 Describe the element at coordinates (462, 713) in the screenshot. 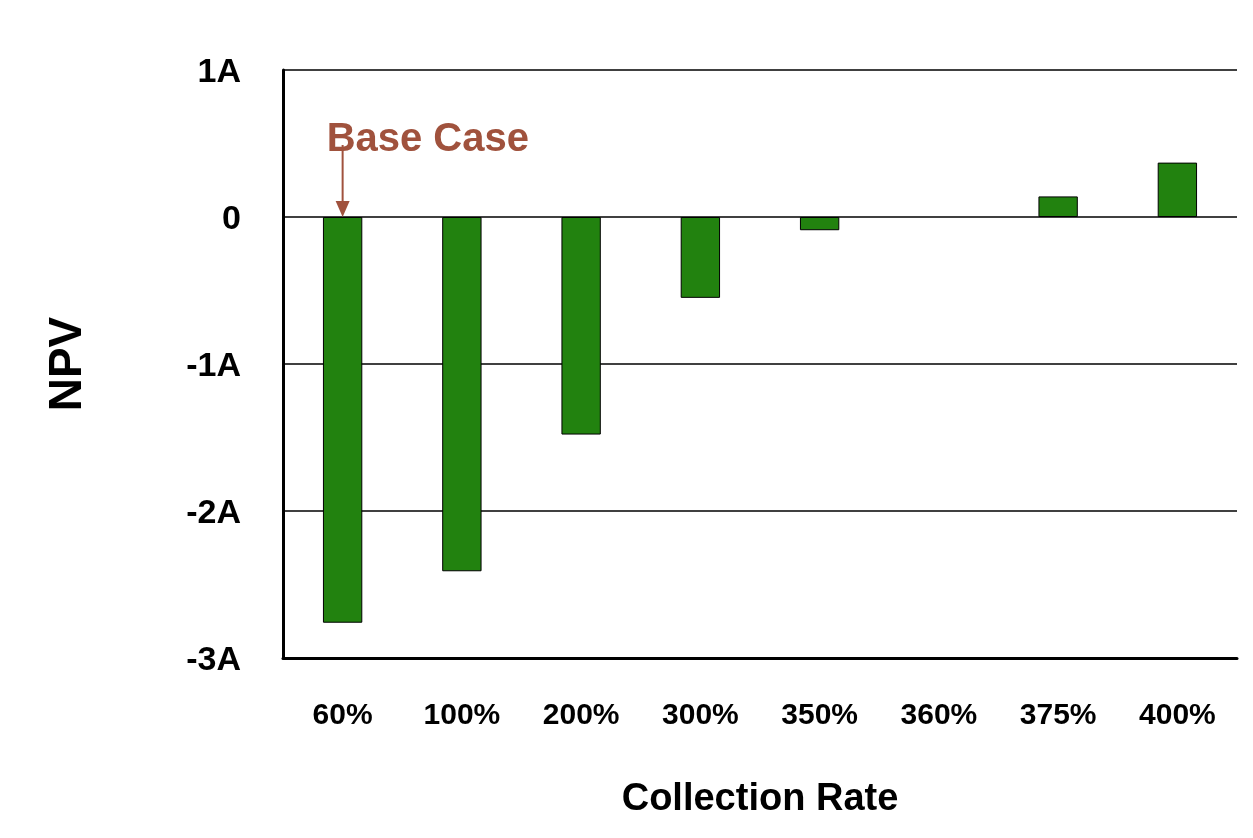

I see `x-tick-label: 100%` at that location.